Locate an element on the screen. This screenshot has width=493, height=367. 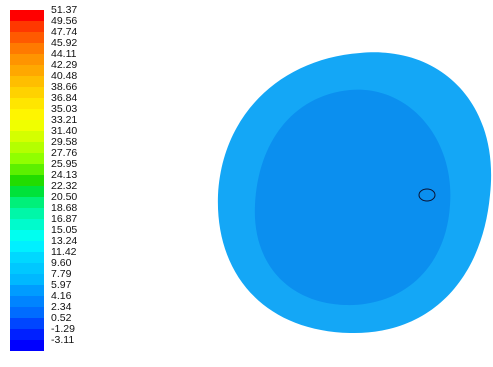
legend-tick-label: 42.29 is located at coordinates (64, 65).